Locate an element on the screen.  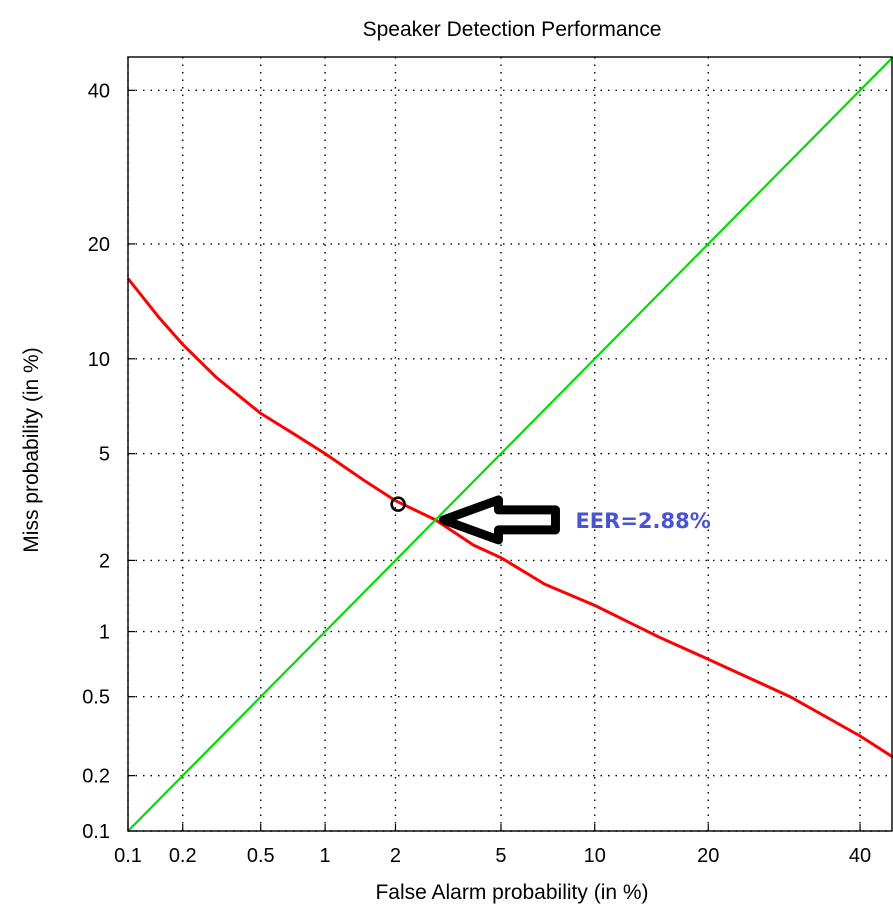
eer-label: EER=2.88% is located at coordinates (642, 521).